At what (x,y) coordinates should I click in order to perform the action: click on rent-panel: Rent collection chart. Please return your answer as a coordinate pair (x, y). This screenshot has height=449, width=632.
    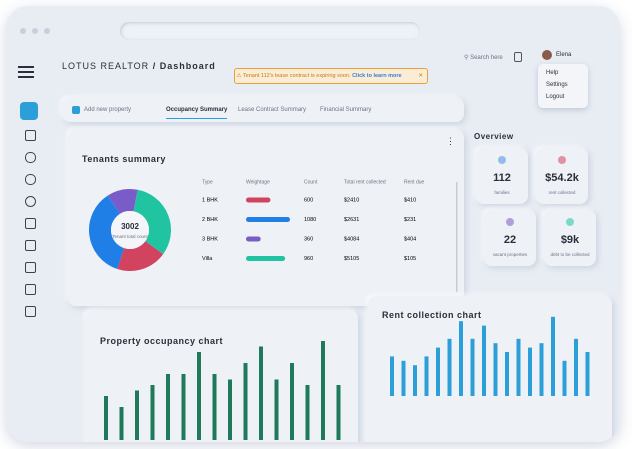
    Looking at the image, I should click on (490, 369).